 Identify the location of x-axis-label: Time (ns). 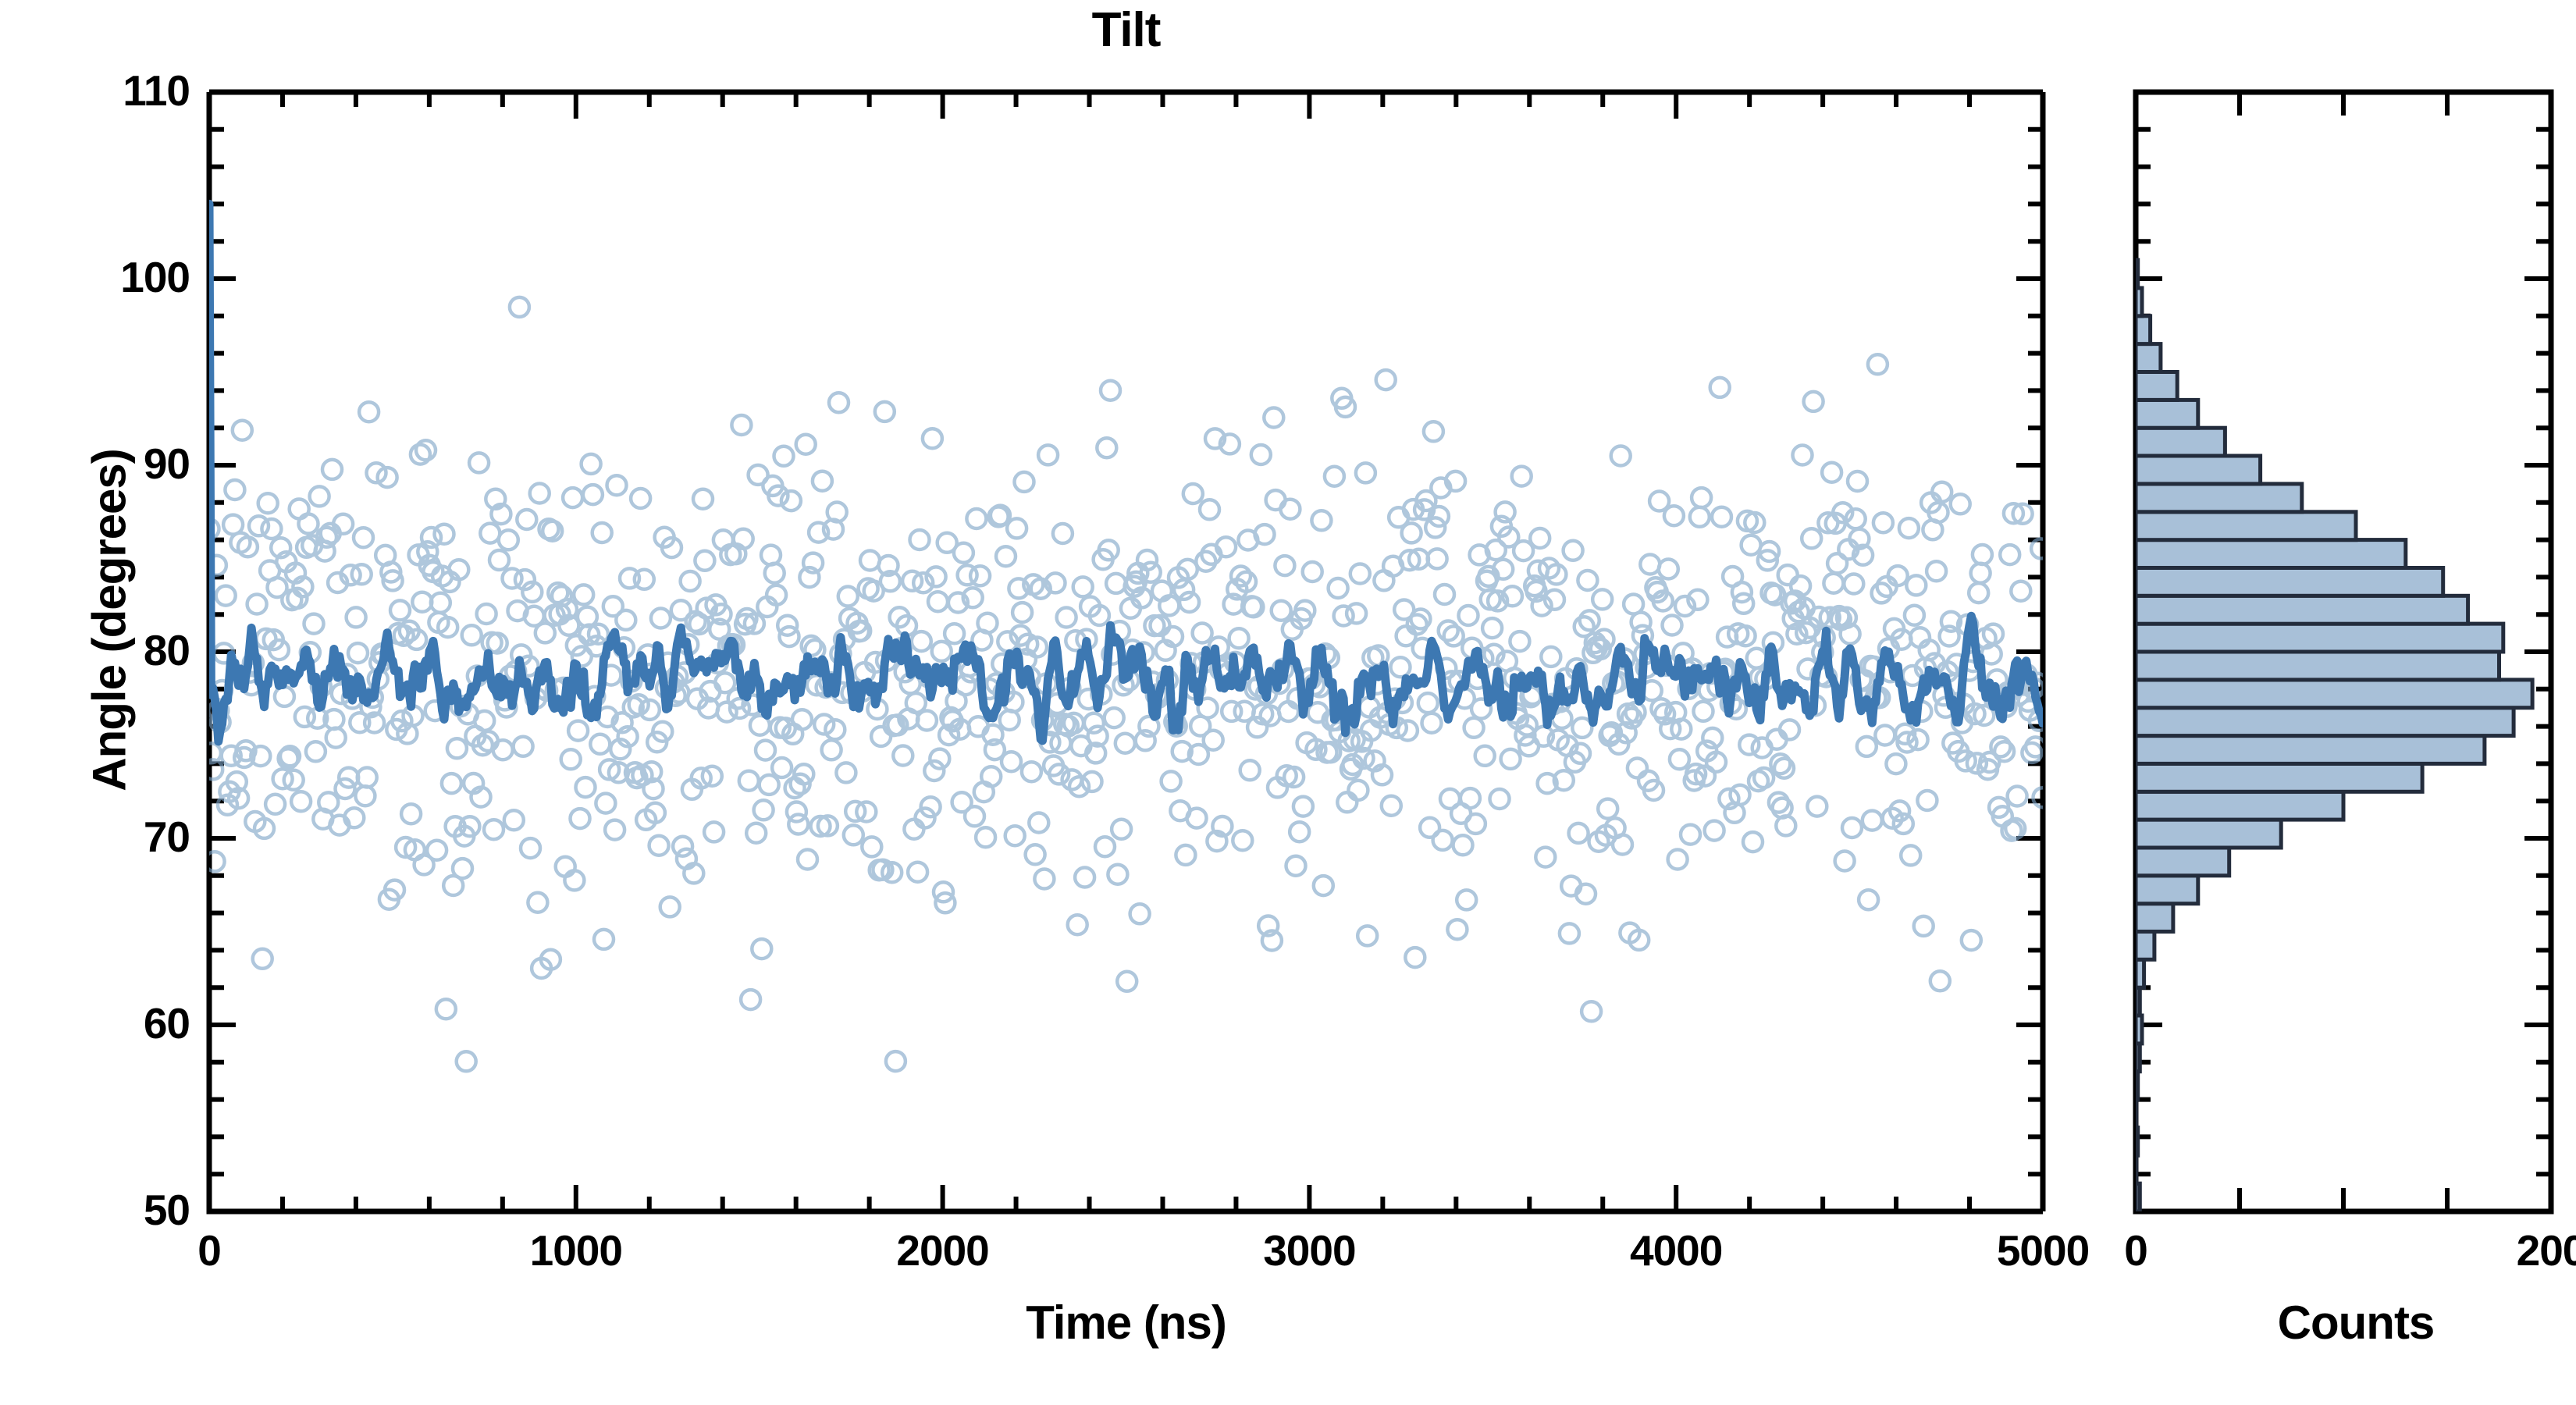
(1126, 1323).